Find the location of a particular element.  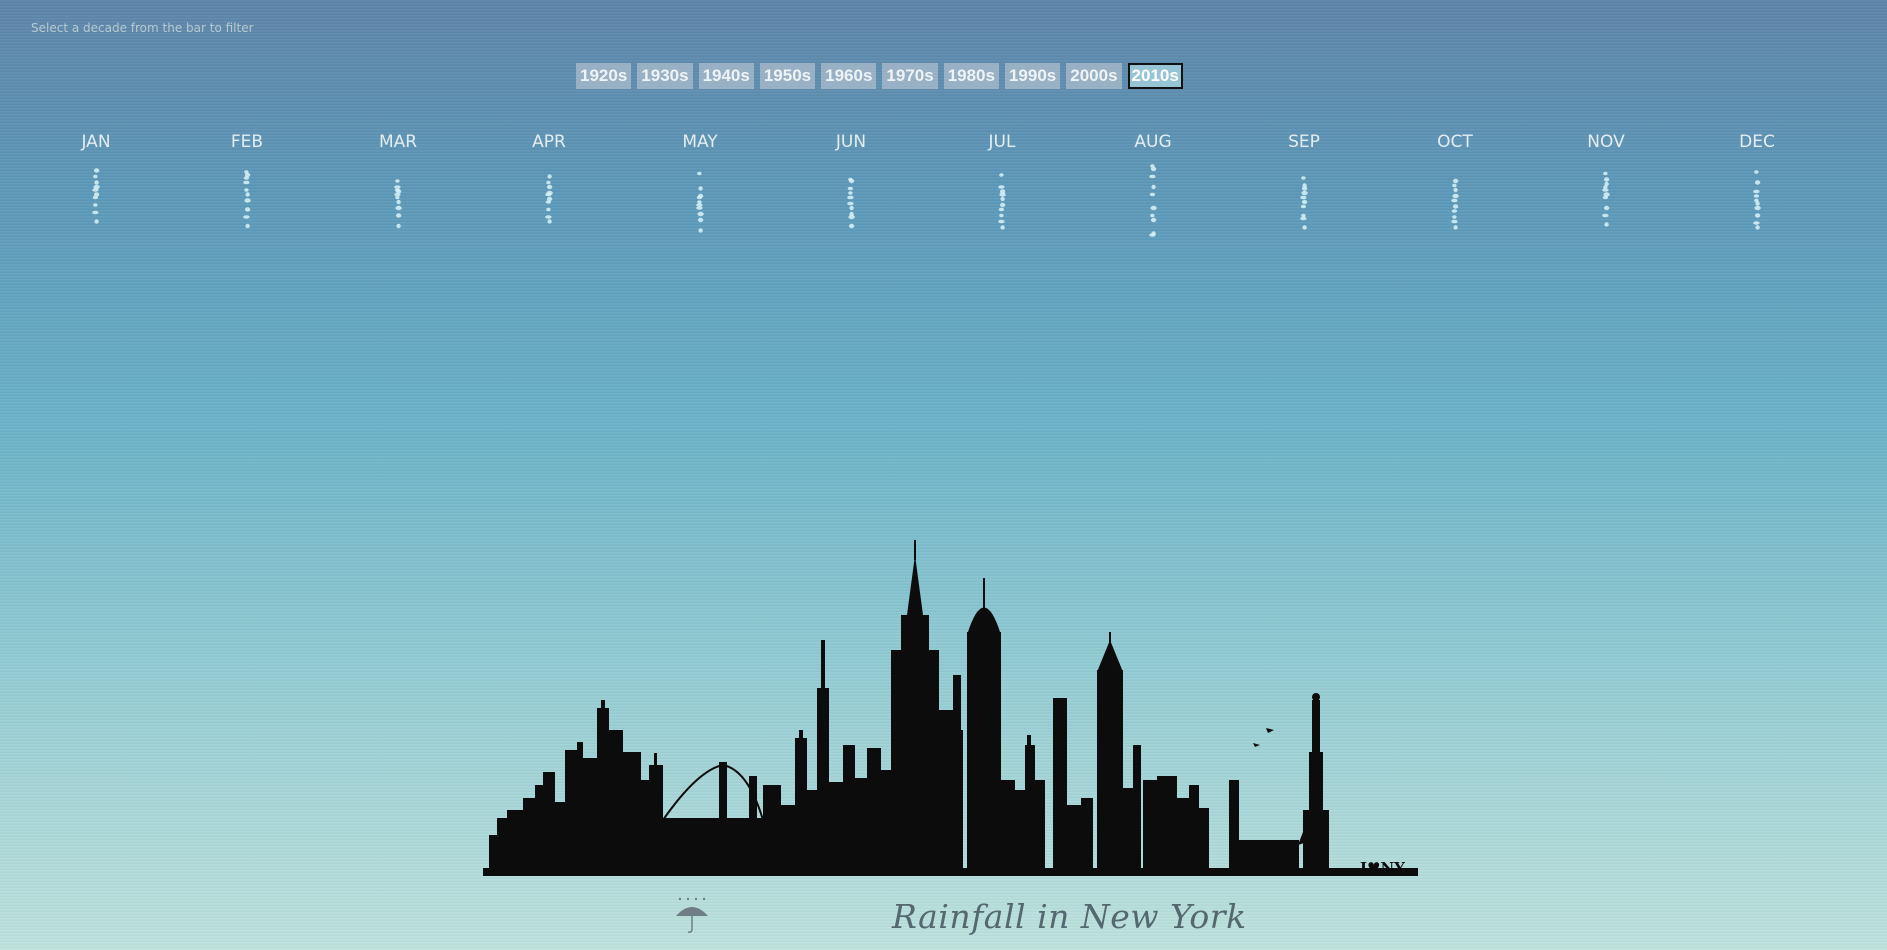

page-title: Rainfall in New York is located at coordinates (1069, 916).